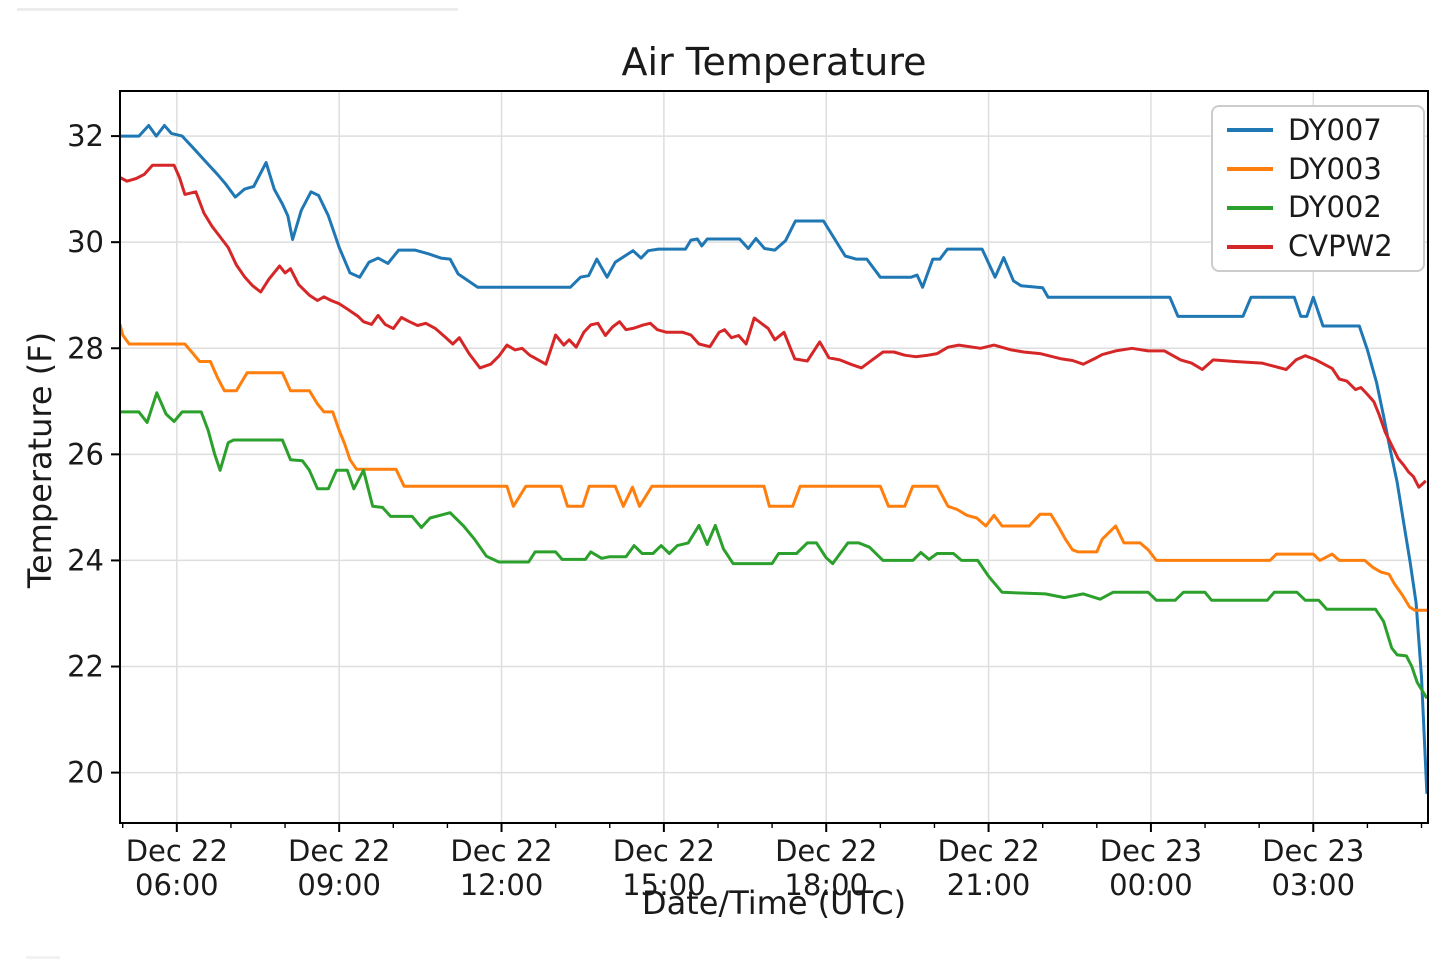 The image size is (1440, 960). I want to click on y-tick-label: 26, so click(85, 454).